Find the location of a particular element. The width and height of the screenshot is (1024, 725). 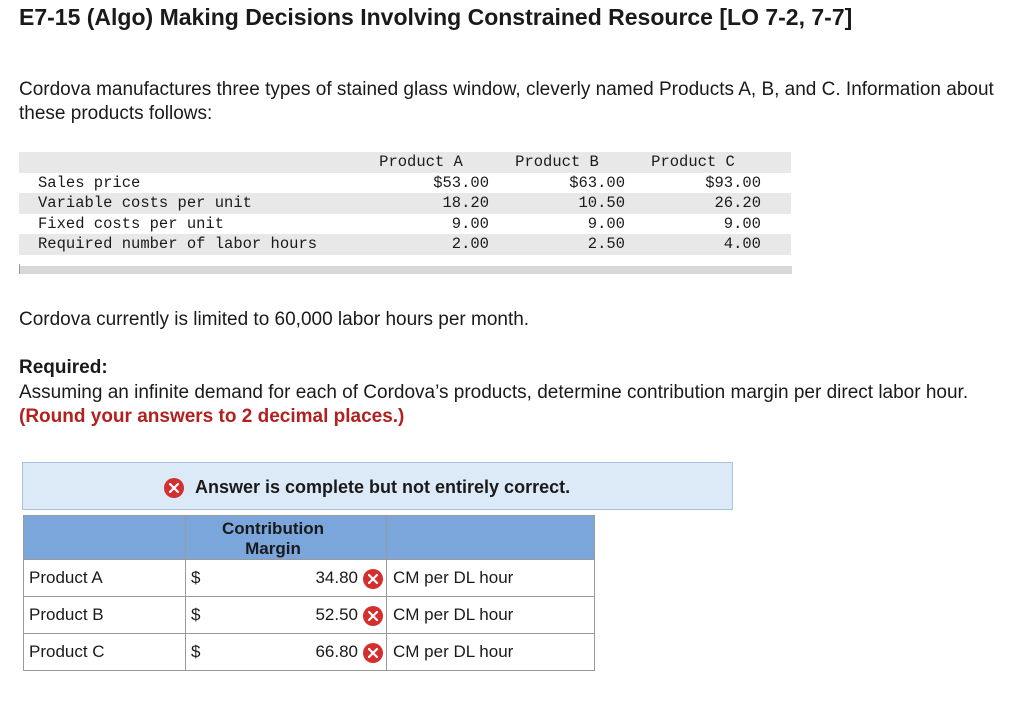

answer-value: 52.50 is located at coordinates (336, 614).